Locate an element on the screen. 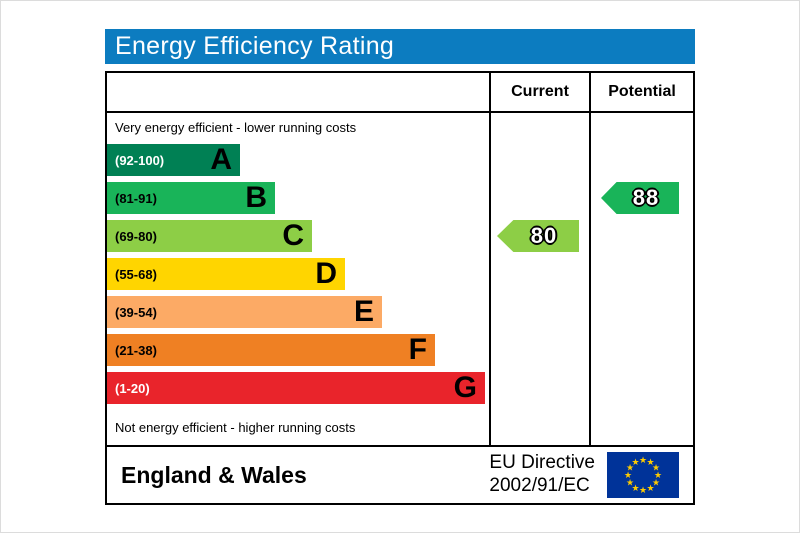 Image resolution: width=800 pixels, height=533 pixels. band-letter: D is located at coordinates (326, 273).